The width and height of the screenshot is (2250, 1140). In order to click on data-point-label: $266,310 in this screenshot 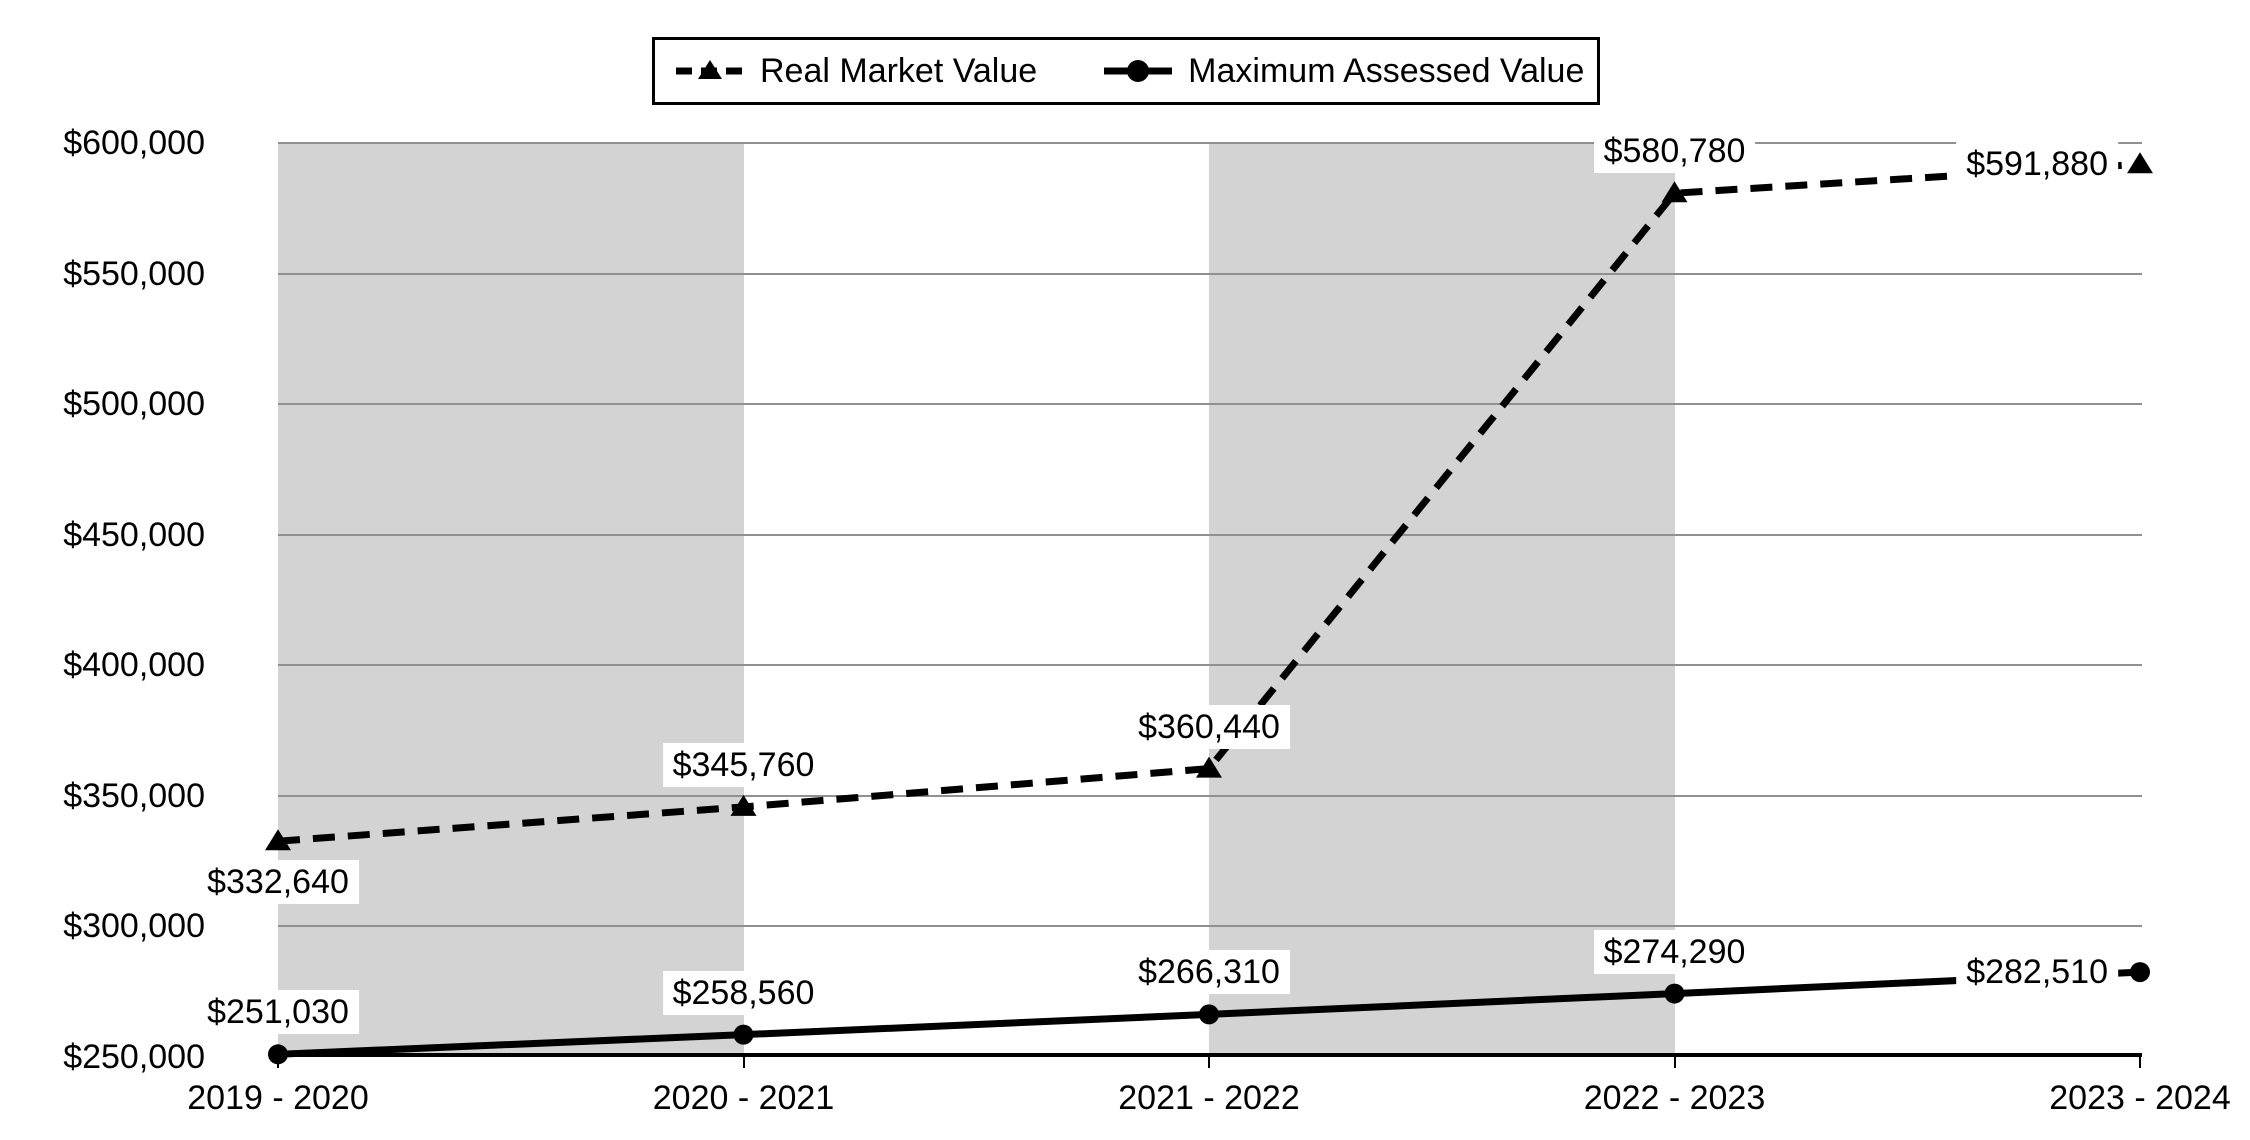, I will do `click(1209, 972)`.